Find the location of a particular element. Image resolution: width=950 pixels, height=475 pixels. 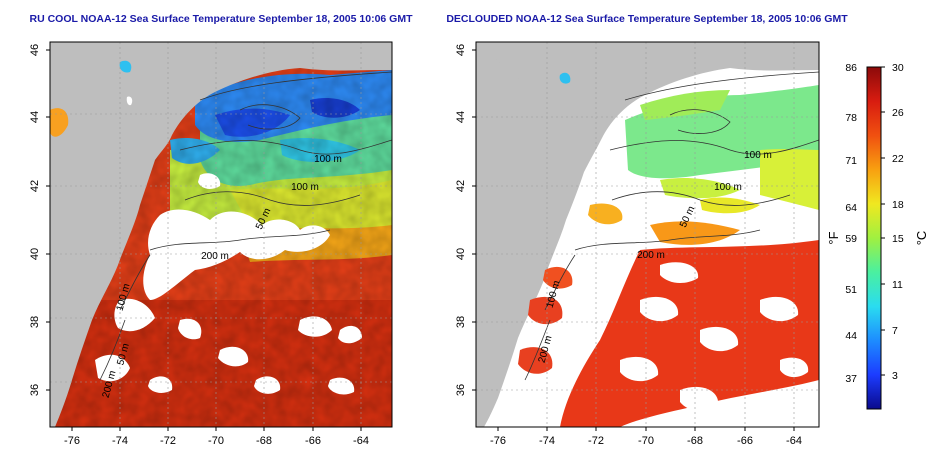

celsius-tick-label: 15 is located at coordinates (898, 239).